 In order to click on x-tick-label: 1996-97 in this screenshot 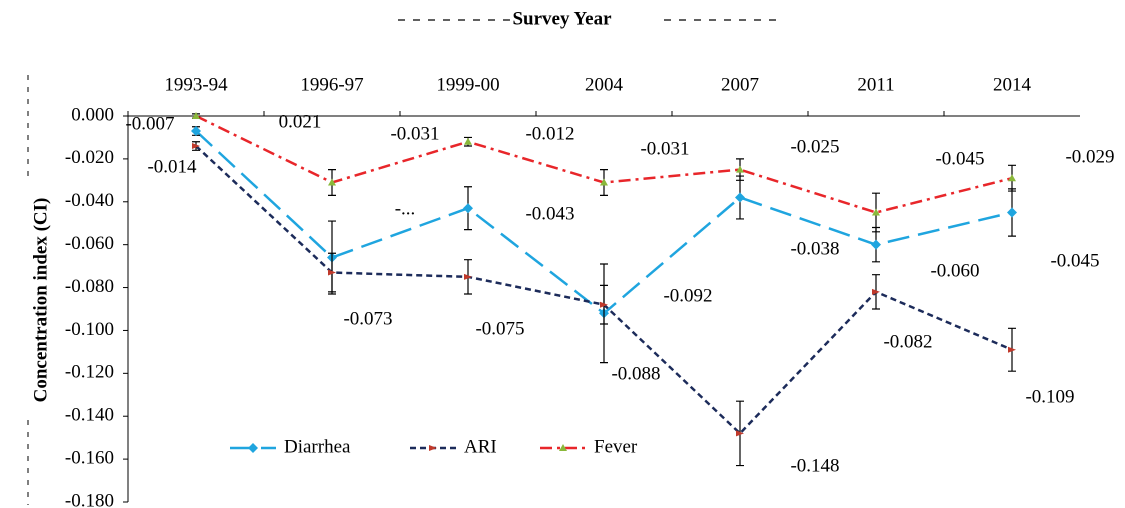, I will do `click(331, 84)`.